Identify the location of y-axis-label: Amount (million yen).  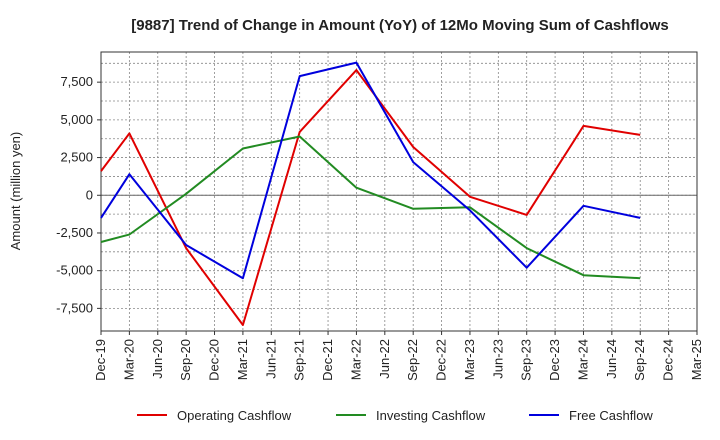
(15, 191).